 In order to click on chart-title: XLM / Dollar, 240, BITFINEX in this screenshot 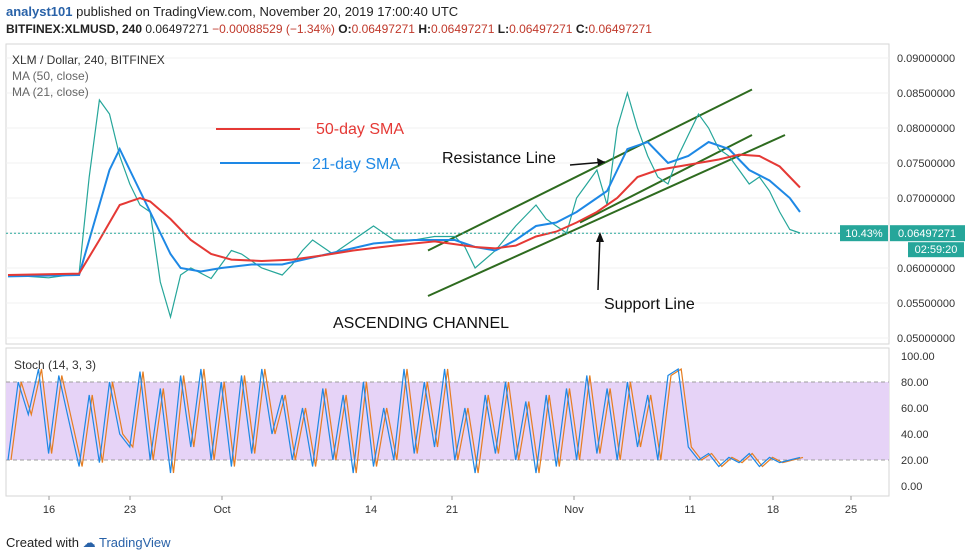, I will do `click(88, 60)`.